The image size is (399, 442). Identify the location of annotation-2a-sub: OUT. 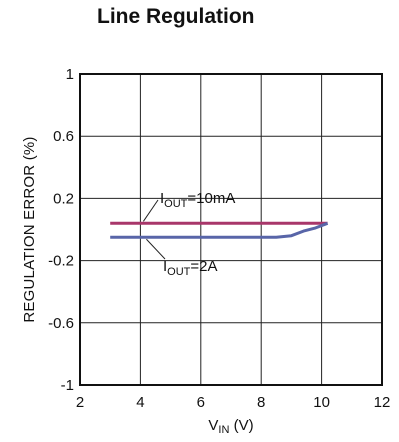
(179, 272).